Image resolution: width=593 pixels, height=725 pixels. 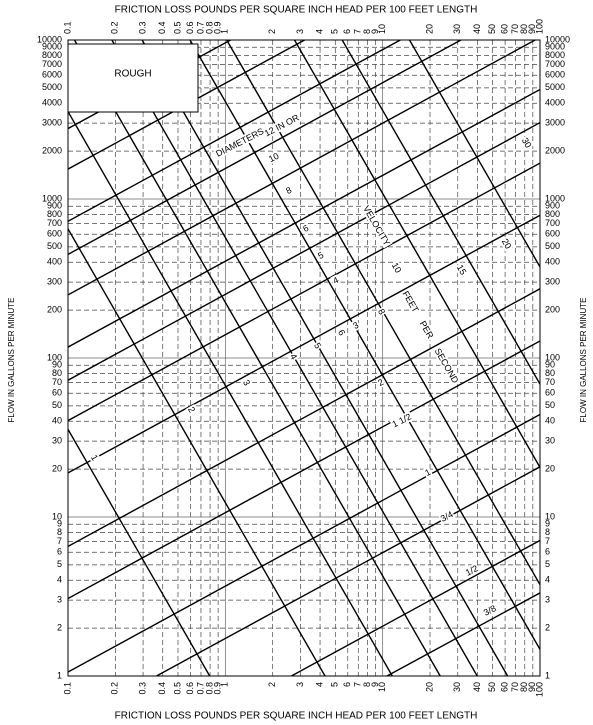 I want to click on x-tick-label-bottom: 40, so click(x=477, y=687).